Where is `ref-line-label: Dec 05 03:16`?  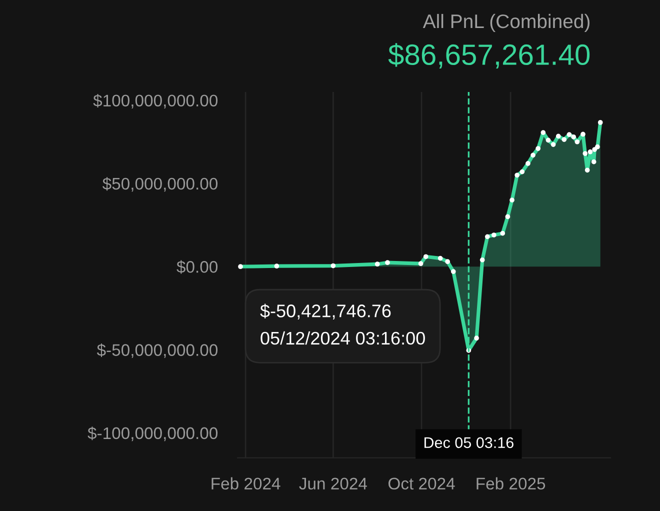 ref-line-label: Dec 05 03:16 is located at coordinates (469, 442).